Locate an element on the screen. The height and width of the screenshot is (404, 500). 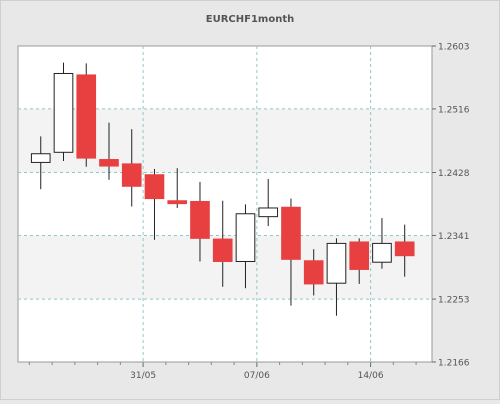
x-tick-label: 07/06 is located at coordinates (257, 376).